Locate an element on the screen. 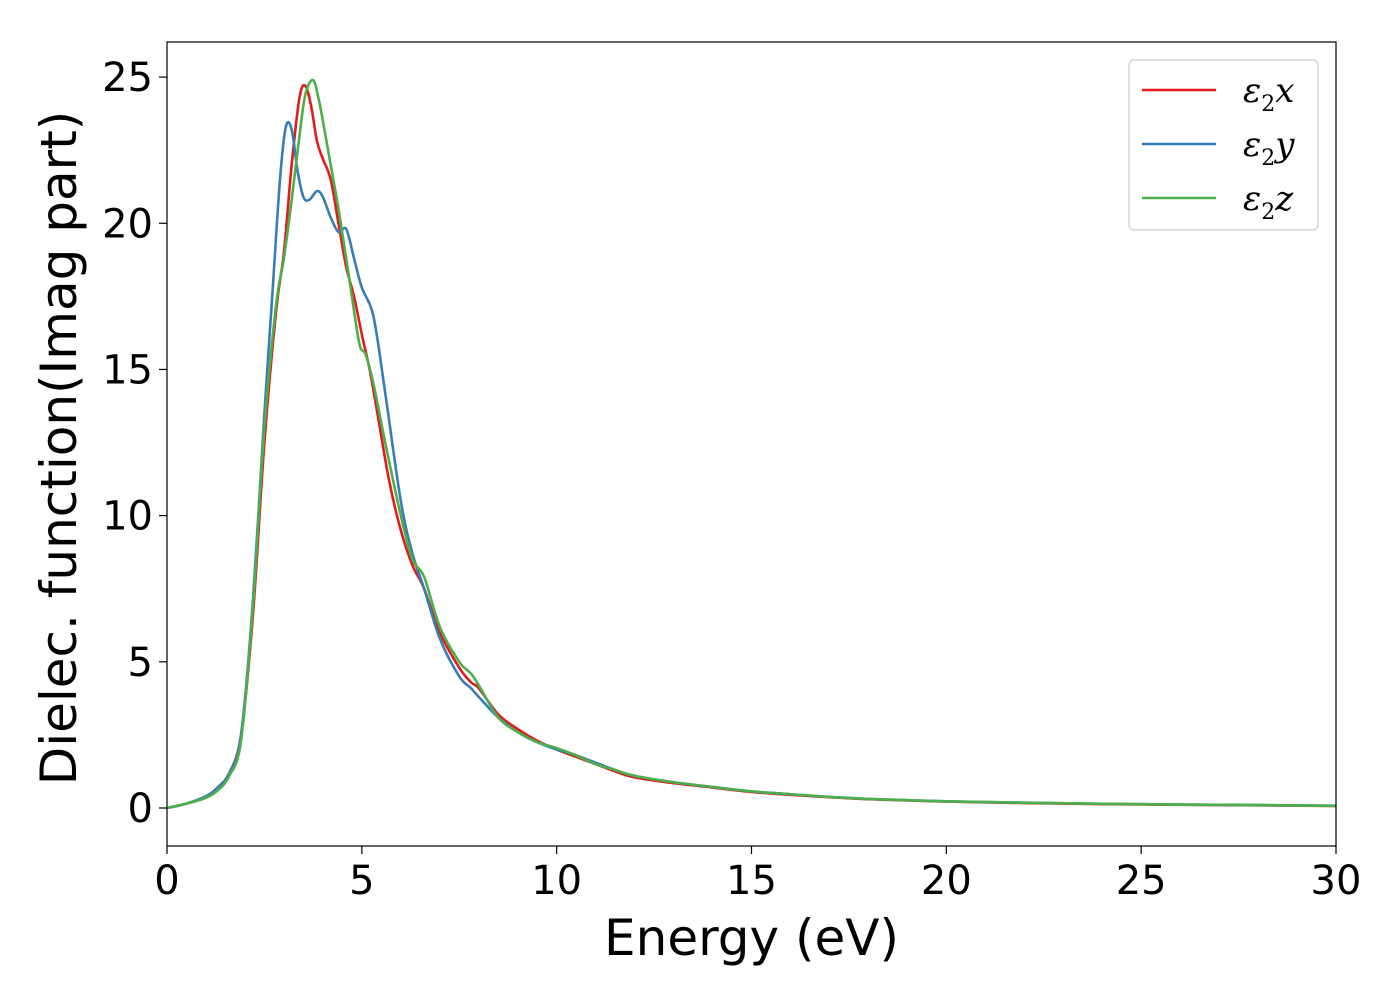 The width and height of the screenshot is (1400, 1000). y-axis-label: Dielec. function(Imag part) is located at coordinates (59, 448).